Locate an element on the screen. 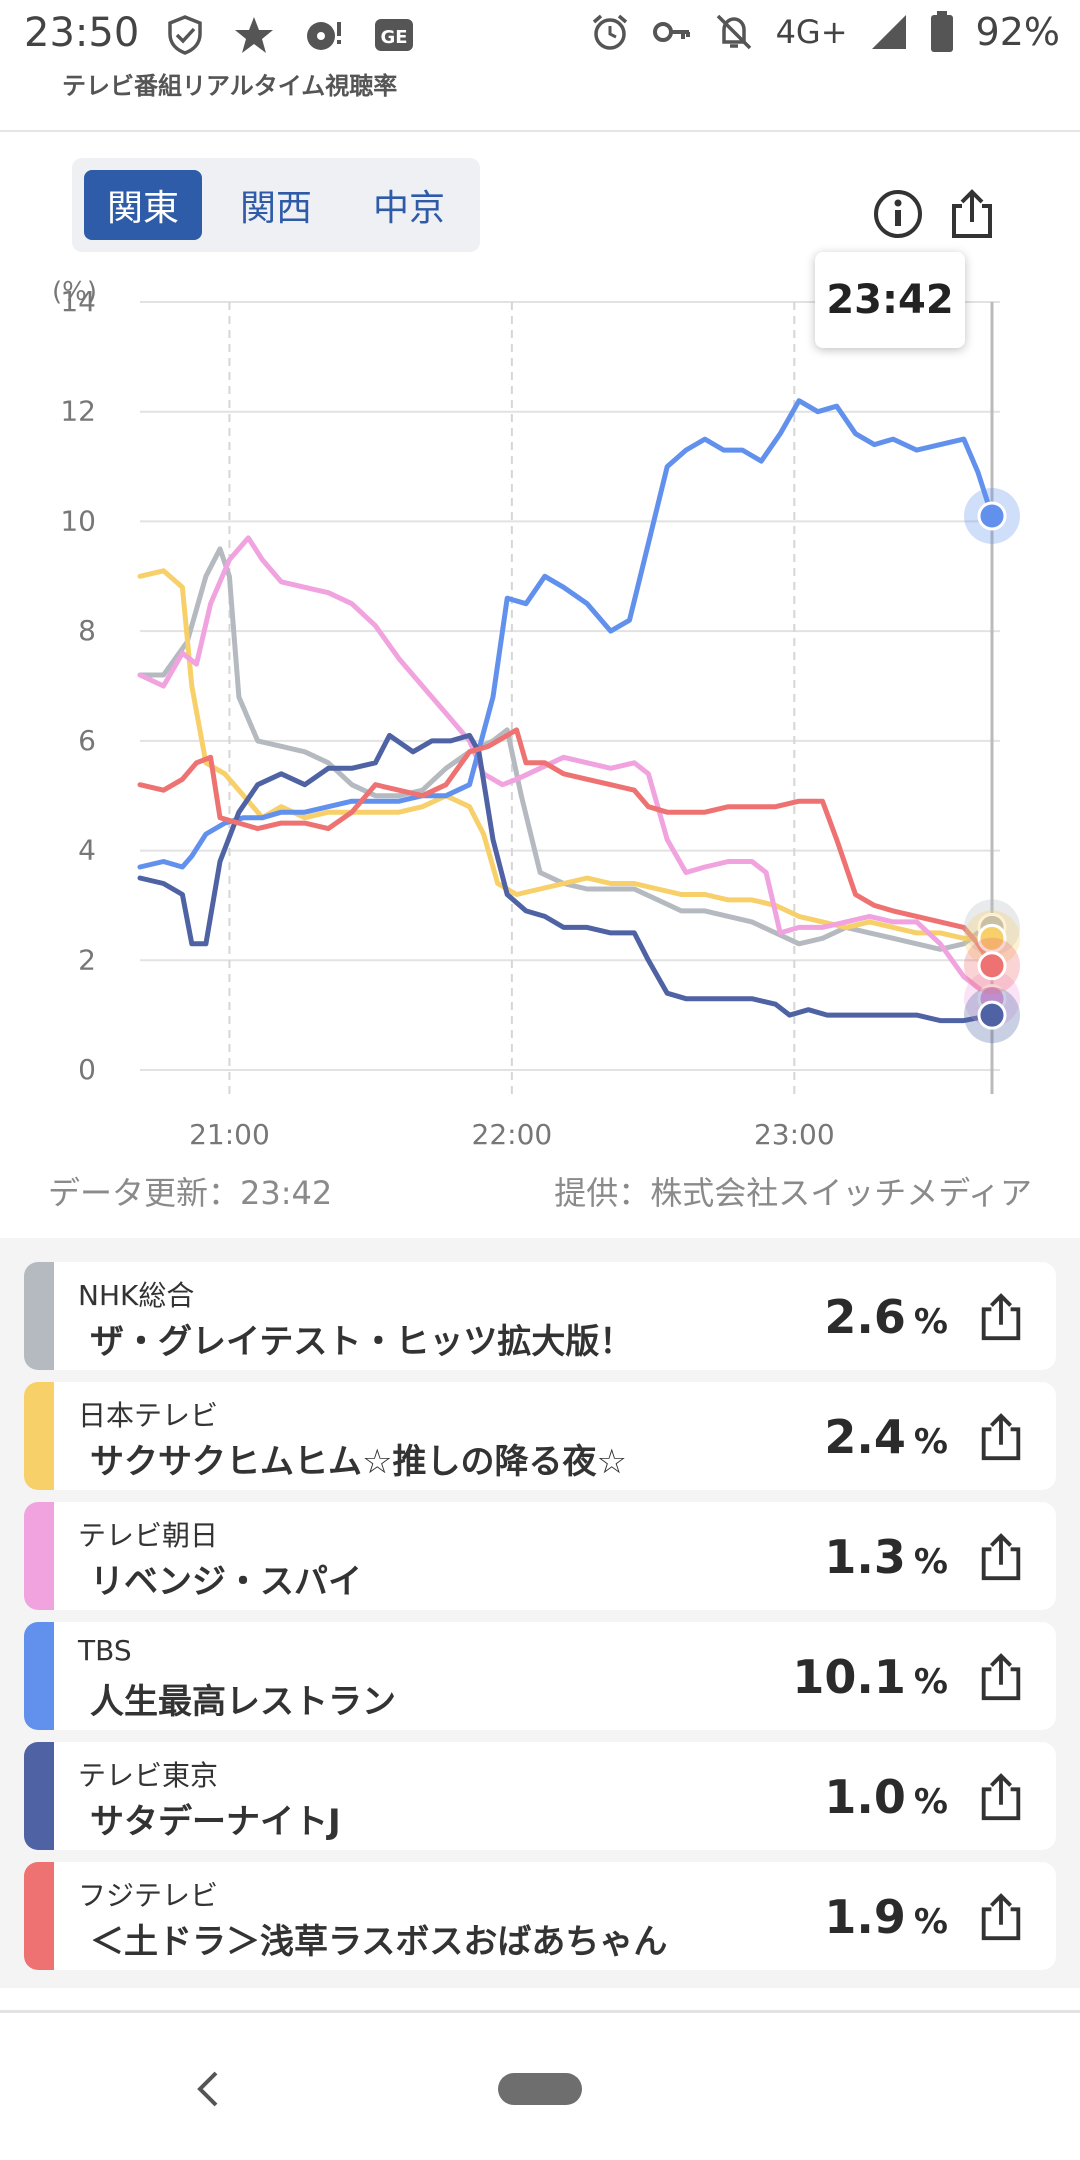 This screenshot has height=2160, width=1080. tab-kansai: 関西 is located at coordinates (276, 205).